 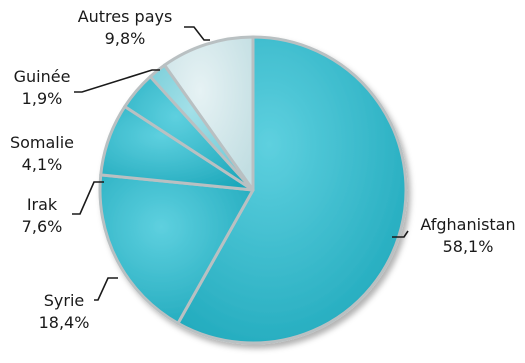 What do you see at coordinates (468, 246) in the screenshot?
I see `slice-value-label: 58,1%` at bounding box center [468, 246].